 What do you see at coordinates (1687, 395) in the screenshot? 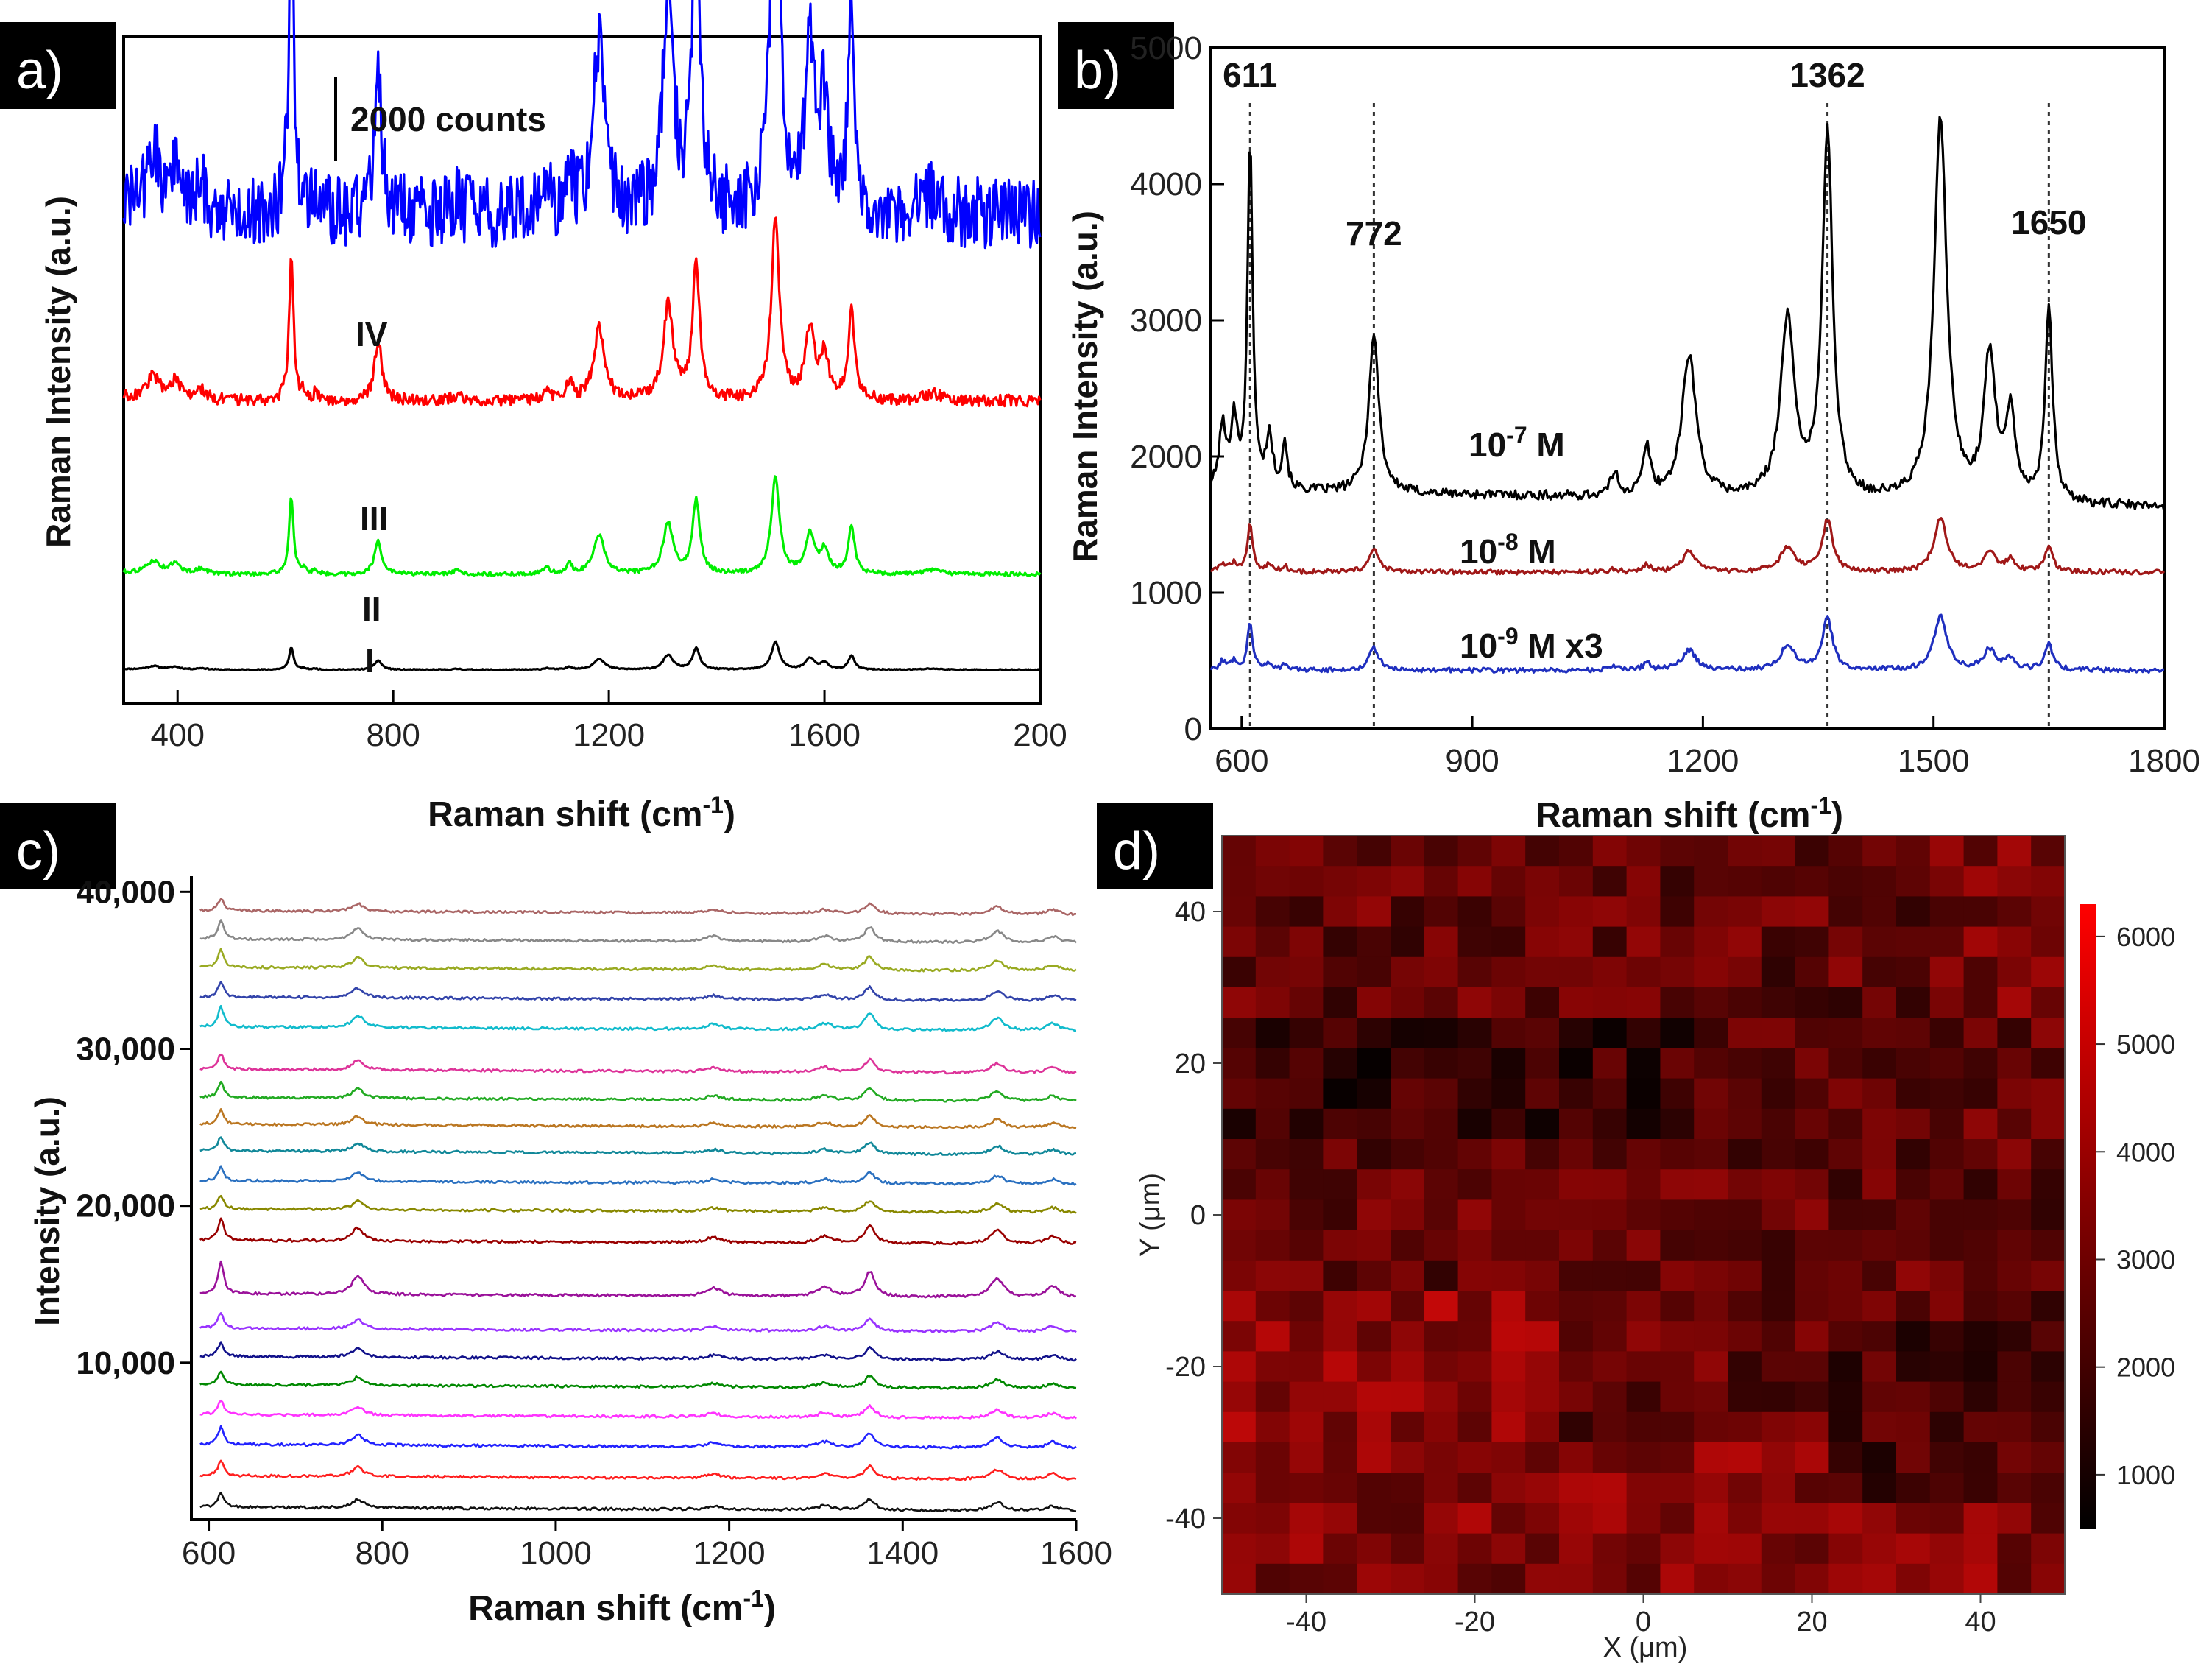
I see `panel-b-series` at bounding box center [1687, 395].